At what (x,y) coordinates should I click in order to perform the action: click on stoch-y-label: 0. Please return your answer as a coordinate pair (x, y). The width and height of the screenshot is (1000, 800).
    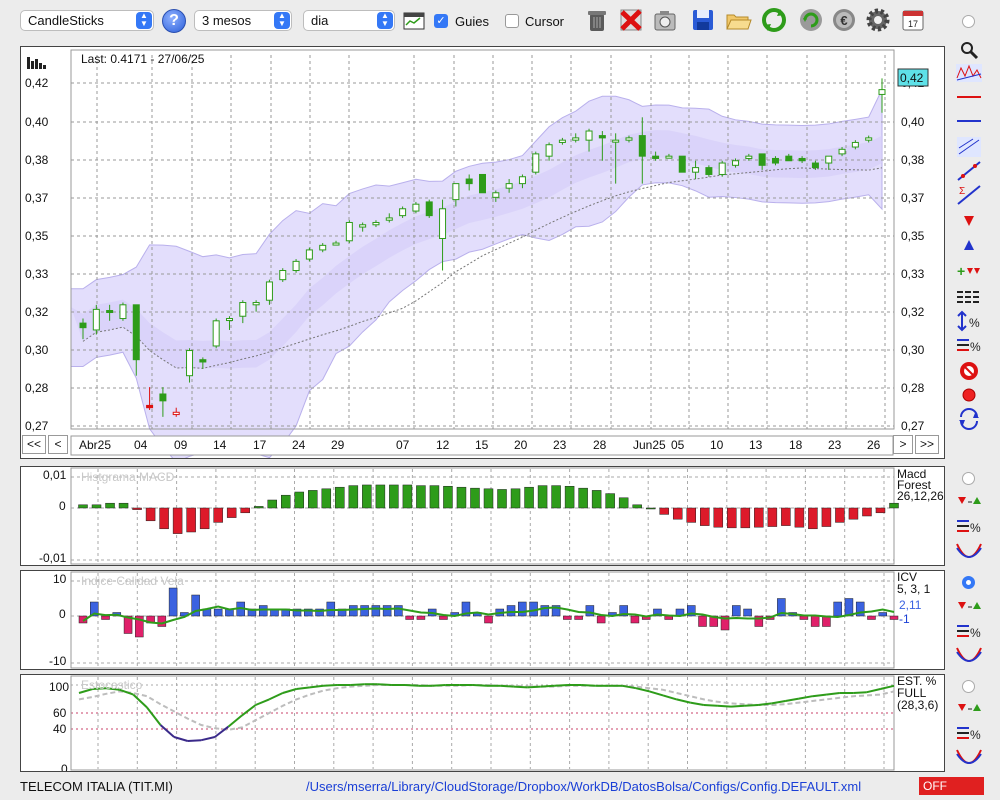
    Looking at the image, I should click on (64, 766).